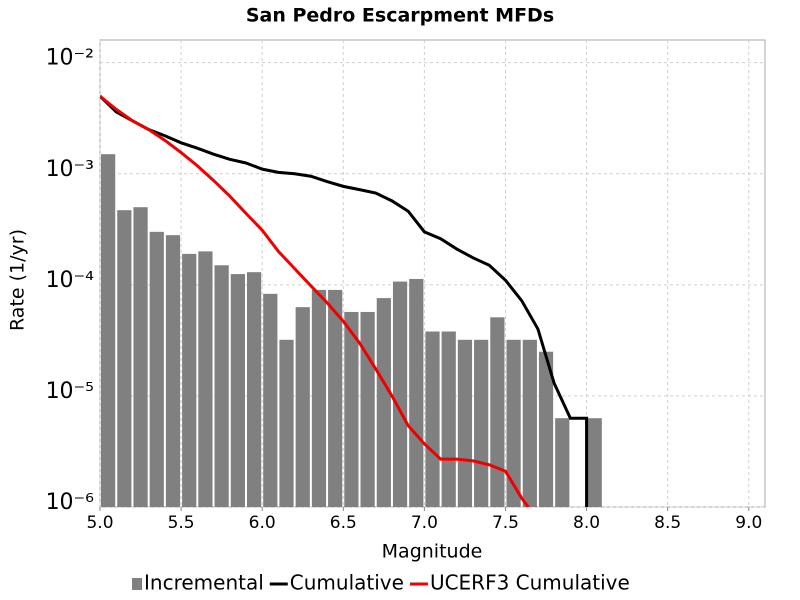 Image resolution: width=800 pixels, height=600 pixels. I want to click on legend-label: UCERF3 Cumulative, so click(530, 583).